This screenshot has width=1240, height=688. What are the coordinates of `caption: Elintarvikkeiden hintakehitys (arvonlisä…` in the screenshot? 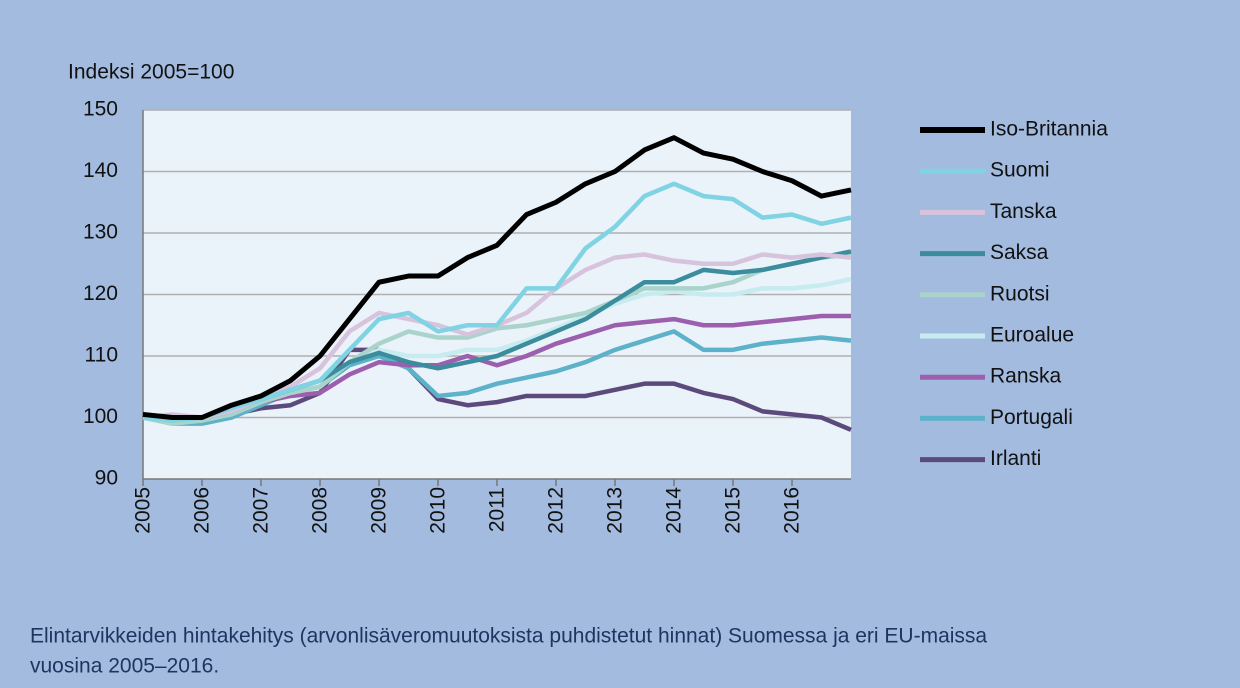 It's located at (508, 636).